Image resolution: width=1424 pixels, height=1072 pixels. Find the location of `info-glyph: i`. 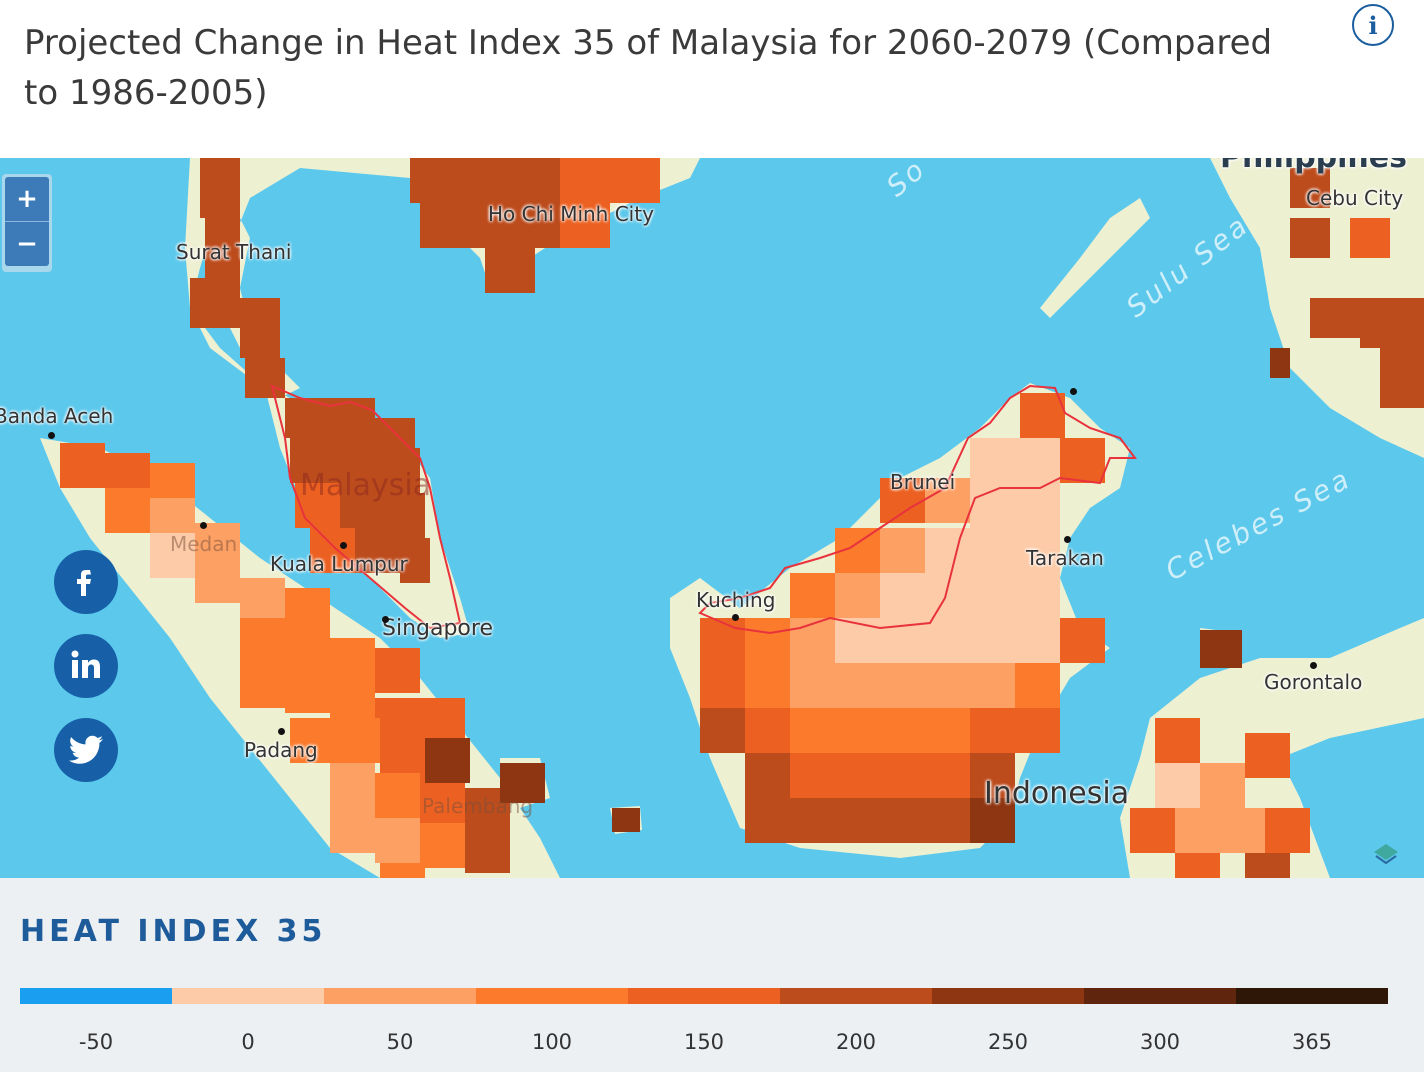

info-glyph: i is located at coordinates (1373, 25).